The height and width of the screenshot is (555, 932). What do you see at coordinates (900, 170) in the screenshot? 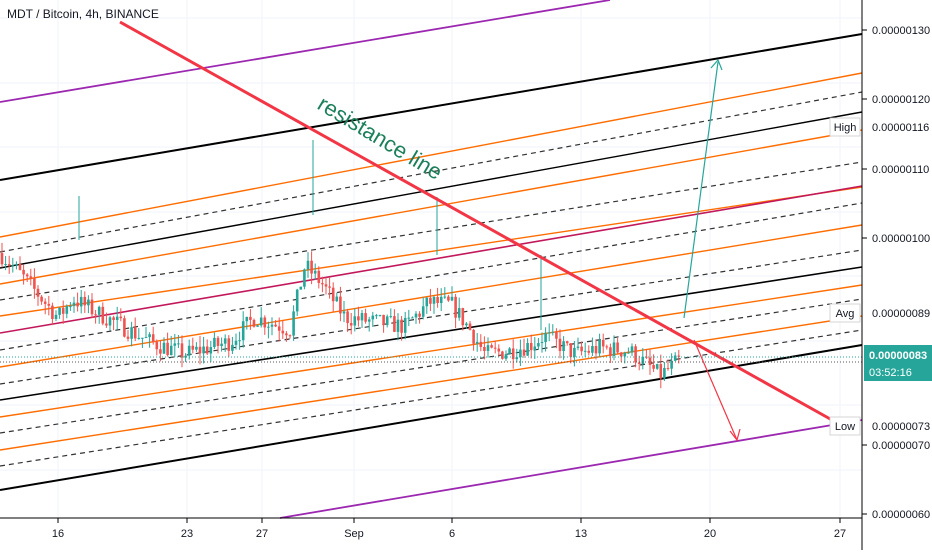
I see `price-tick-label: 0.00000110` at bounding box center [900, 170].